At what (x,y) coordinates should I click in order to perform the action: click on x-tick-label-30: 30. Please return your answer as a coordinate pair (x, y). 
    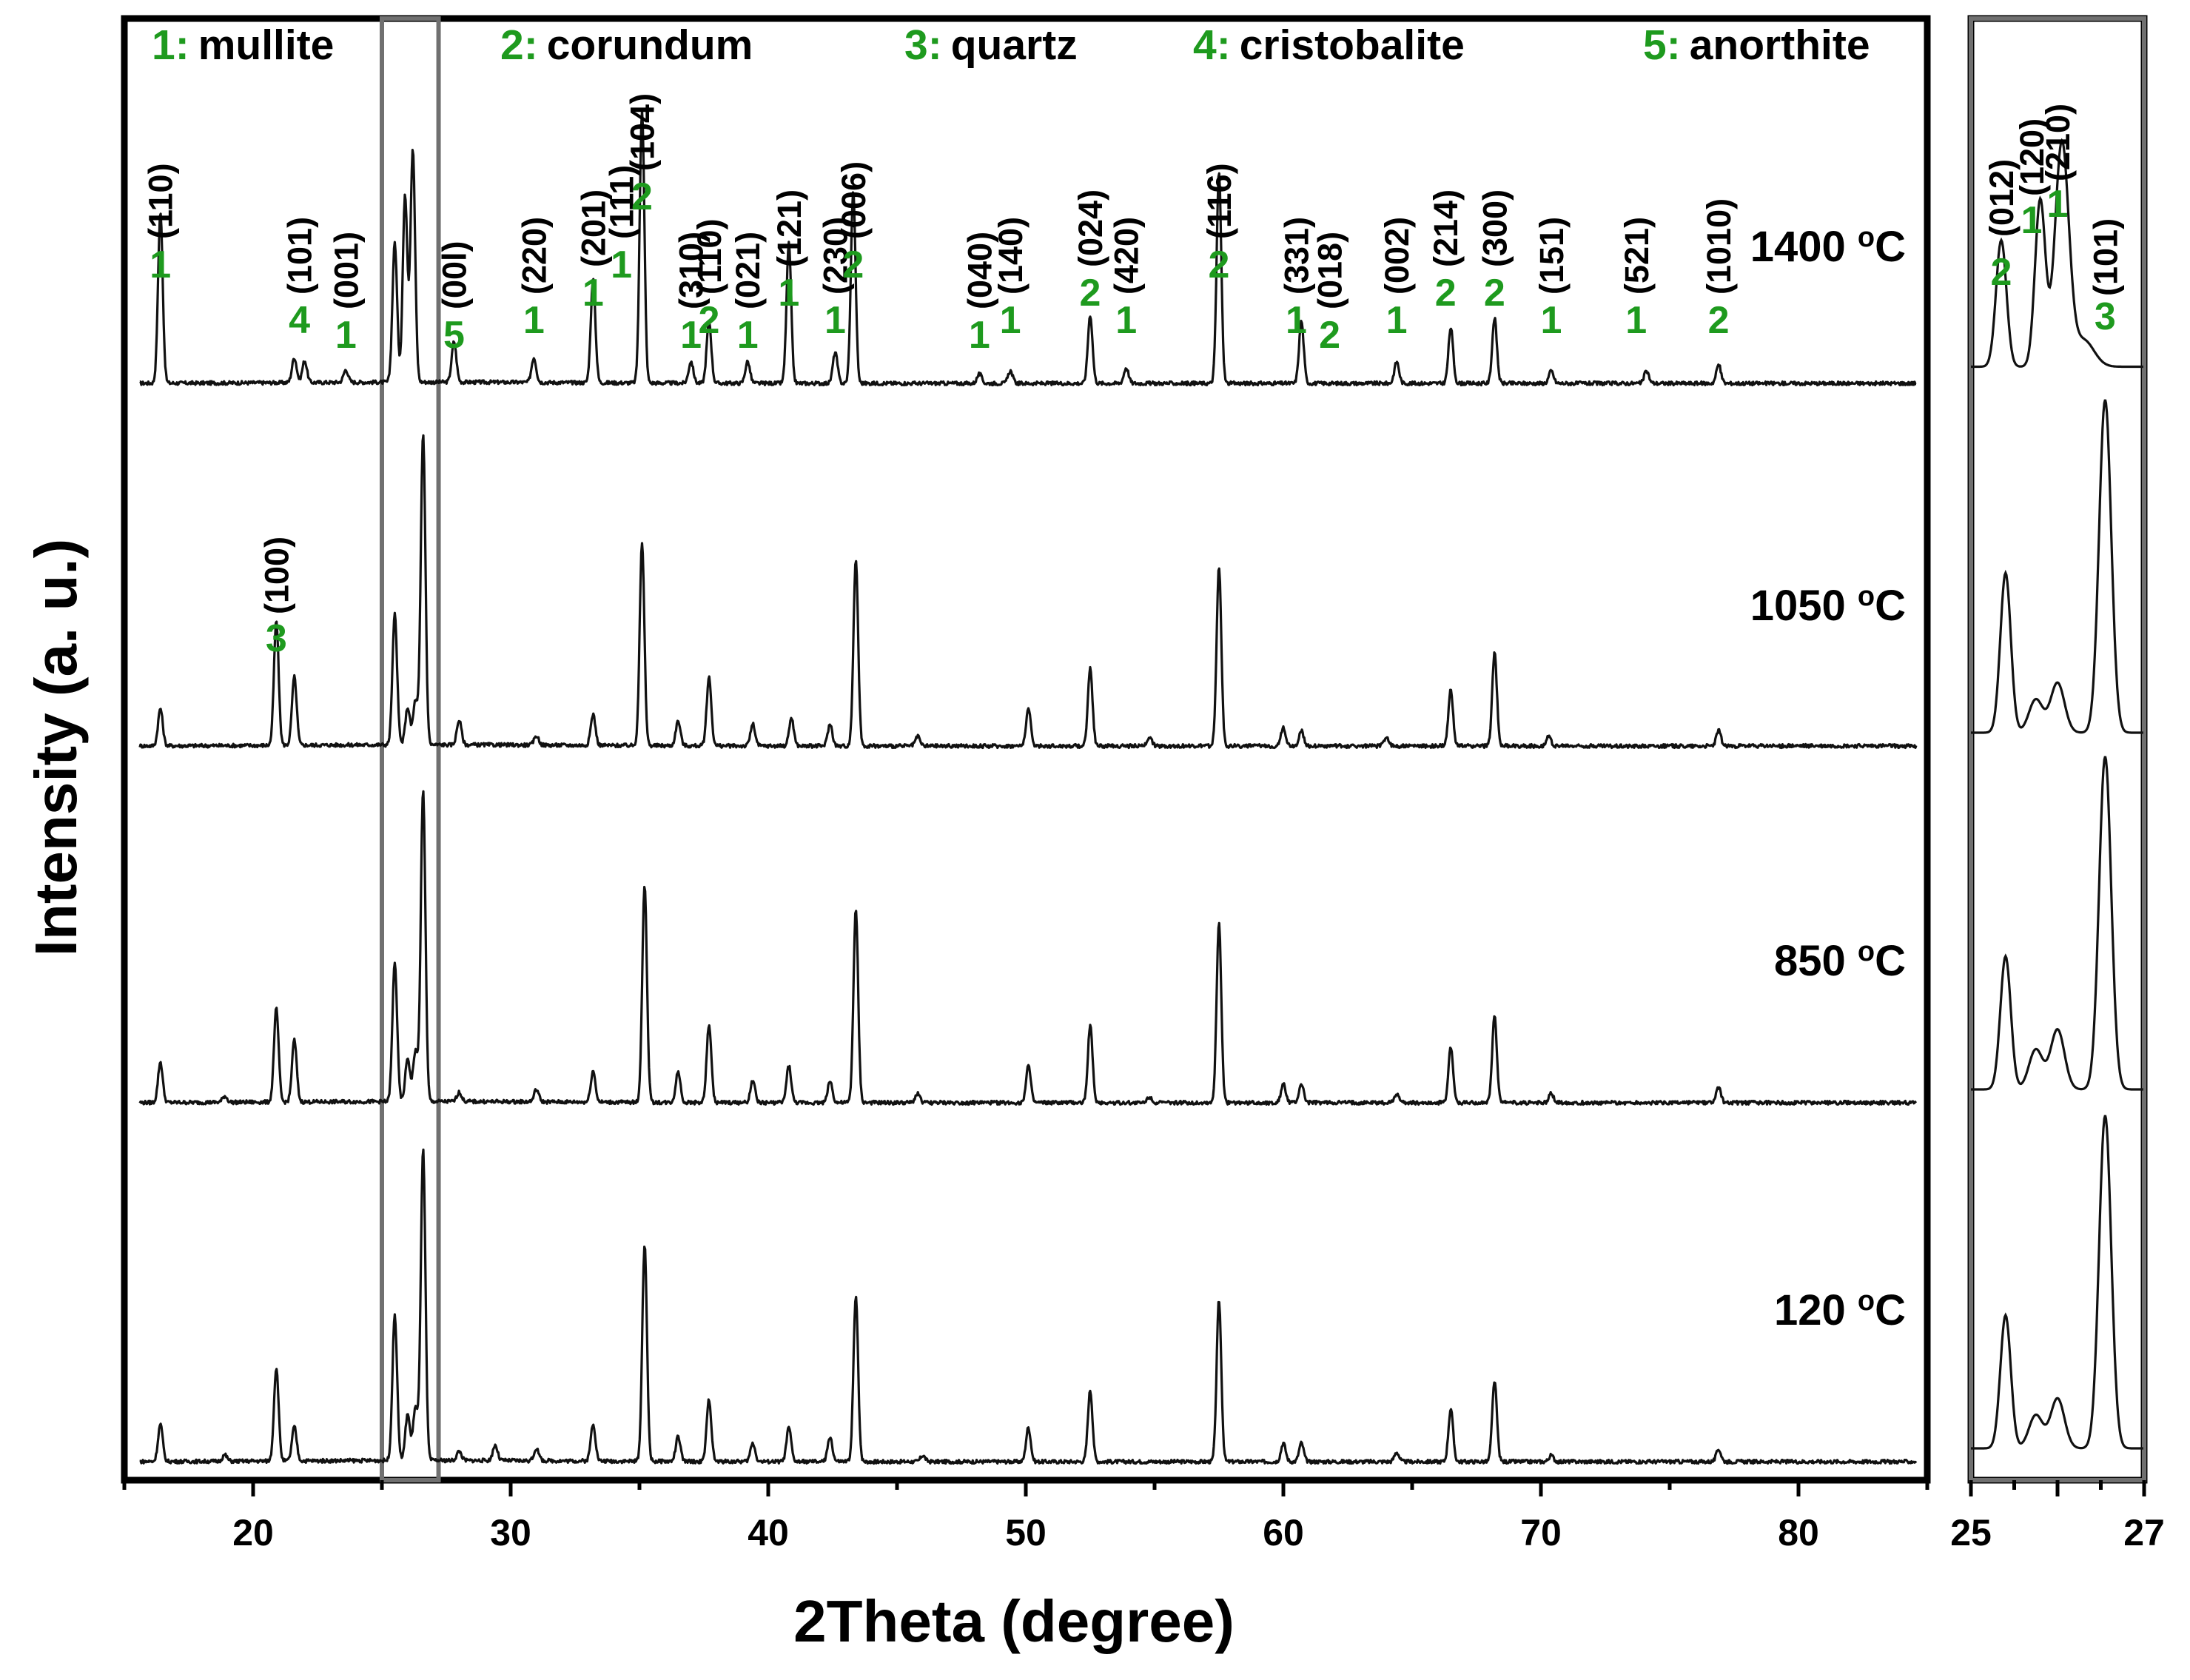
    Looking at the image, I should click on (510, 1533).